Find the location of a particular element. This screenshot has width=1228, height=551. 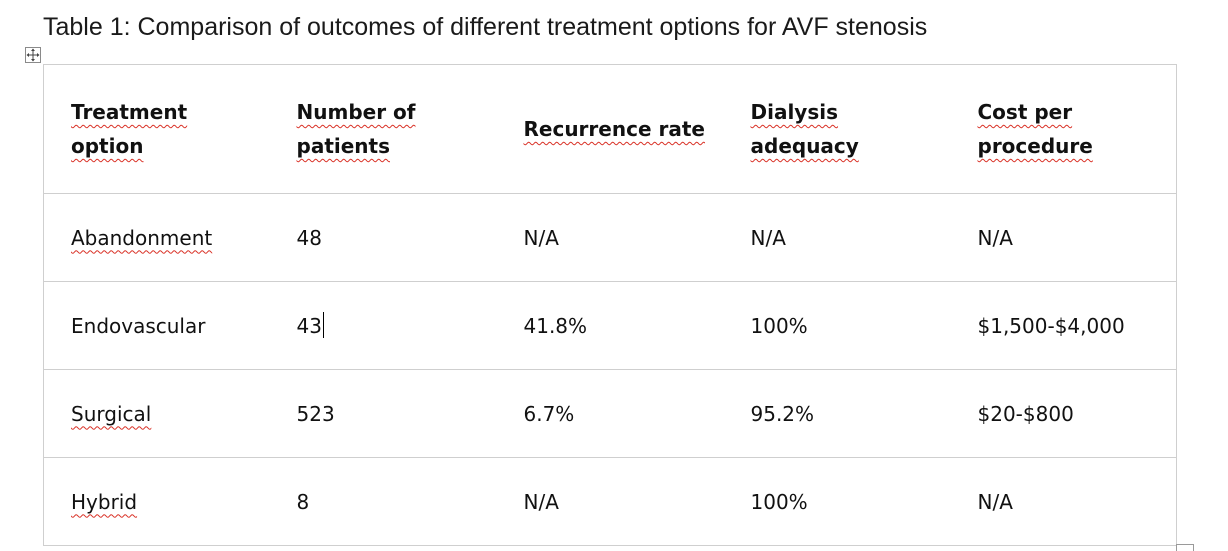

table-move-handle-icon is located at coordinates (33, 55).